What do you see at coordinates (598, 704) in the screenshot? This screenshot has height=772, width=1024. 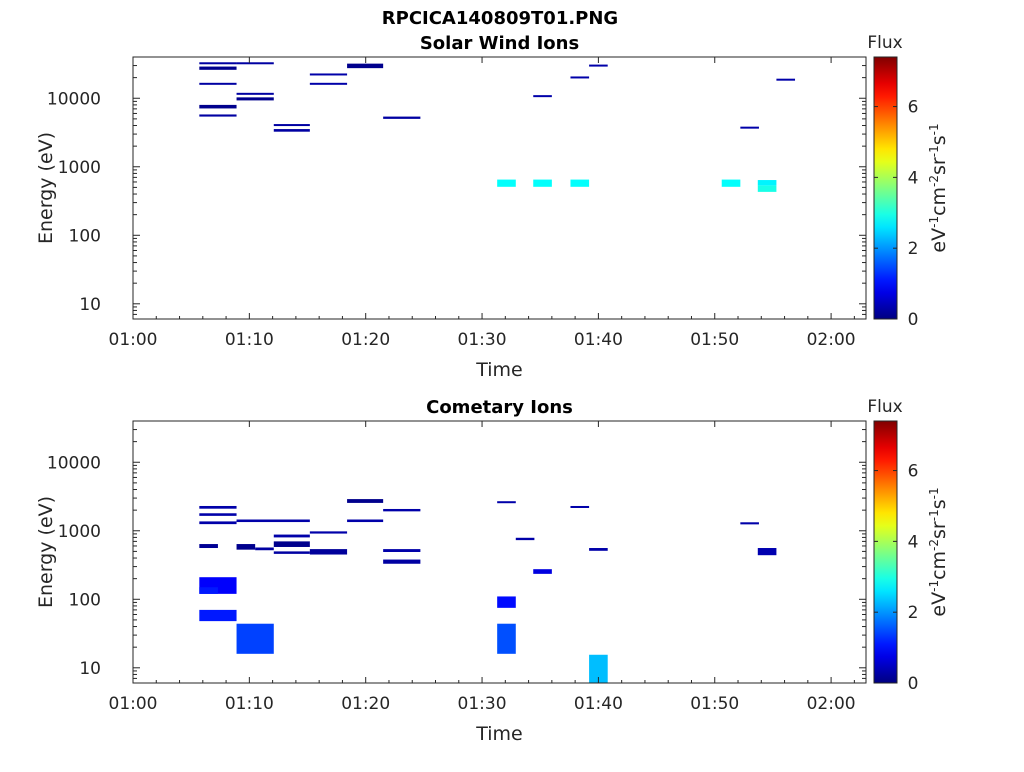 I see `x-tick-label: 01:40` at bounding box center [598, 704].